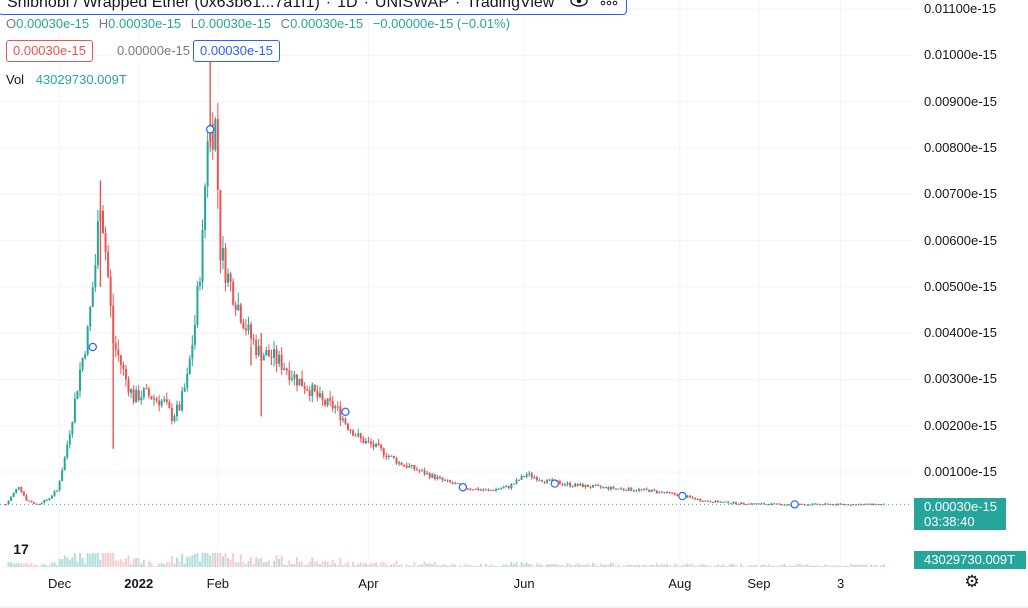  What do you see at coordinates (524, 583) in the screenshot?
I see `time-axis-label: Jun` at bounding box center [524, 583].